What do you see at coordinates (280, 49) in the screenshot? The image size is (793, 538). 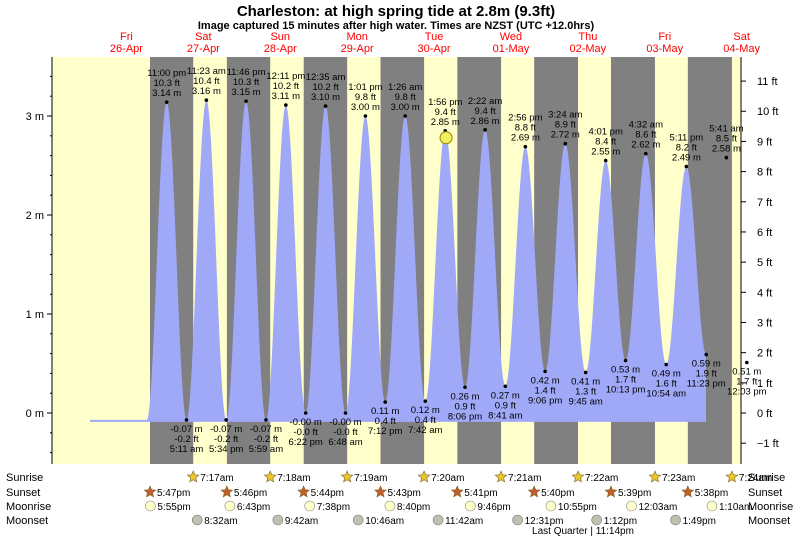 I see `day-date: 28-Apr` at bounding box center [280, 49].